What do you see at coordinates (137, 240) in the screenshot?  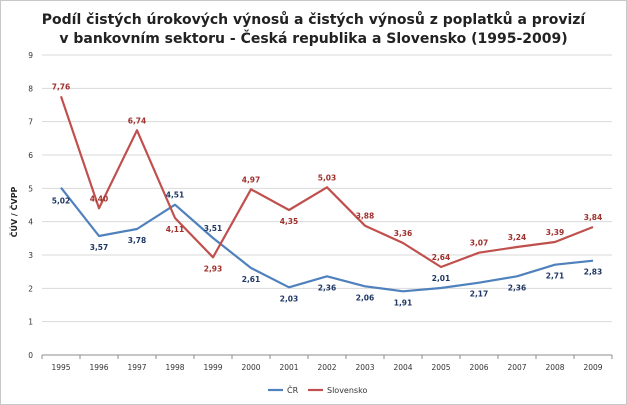 I see `data-label-cr-1997: 3,78` at bounding box center [137, 240].